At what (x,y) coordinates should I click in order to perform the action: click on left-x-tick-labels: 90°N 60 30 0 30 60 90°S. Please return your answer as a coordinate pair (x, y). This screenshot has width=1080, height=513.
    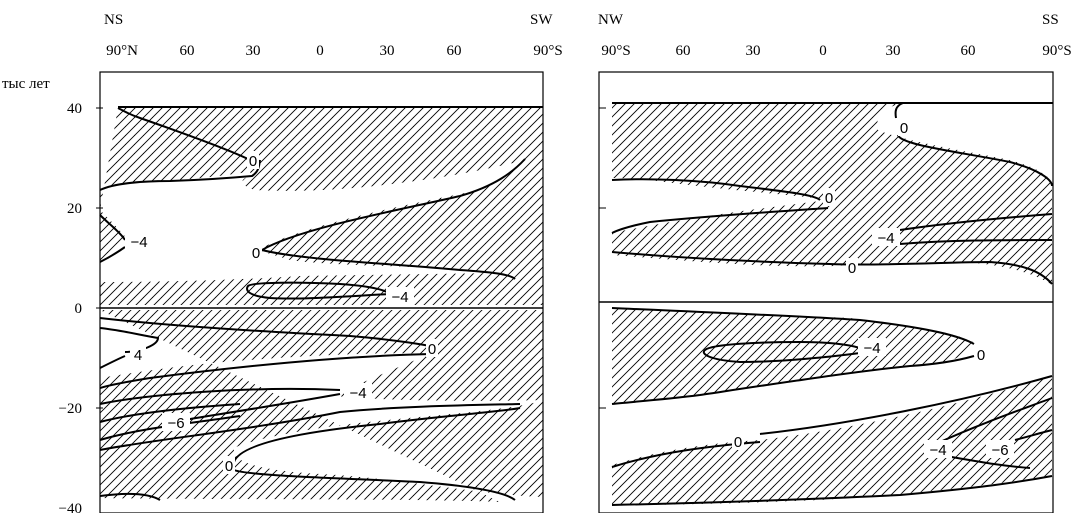
    Looking at the image, I should click on (334, 51).